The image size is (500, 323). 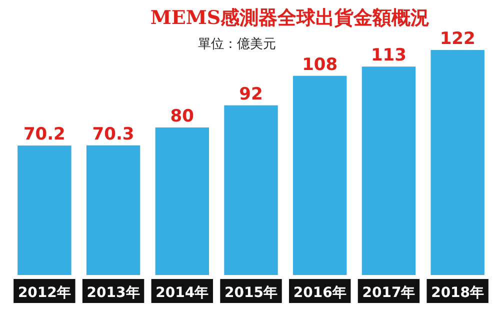 What do you see at coordinates (320, 64) in the screenshot?
I see `data-label: 108` at bounding box center [320, 64].